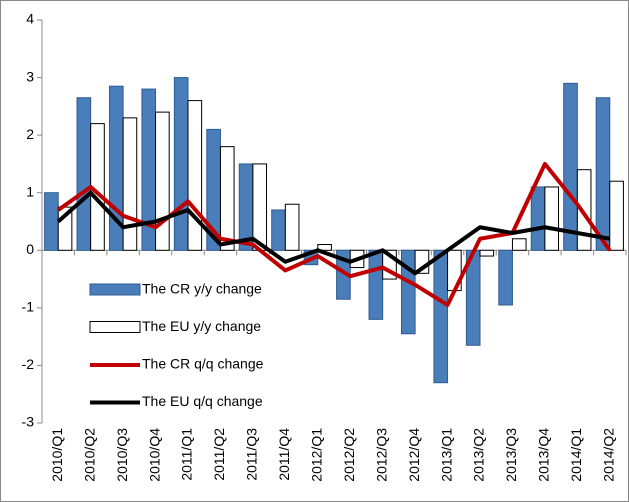 This screenshot has width=629, height=502. Describe the element at coordinates (30, 76) in the screenshot. I see `y-tick-label: 3` at that location.